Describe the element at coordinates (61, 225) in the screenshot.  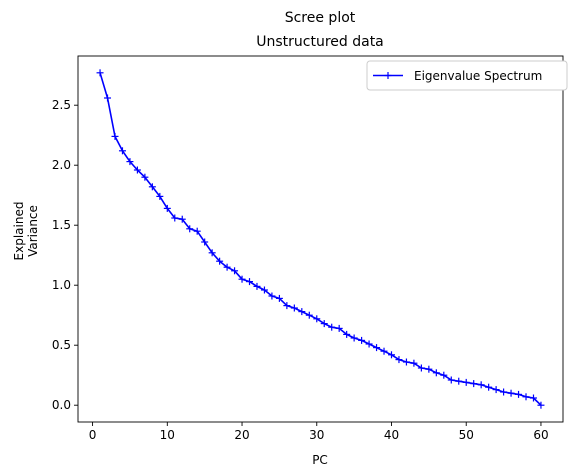
I see `y-tick-label-1.5: 1.5` at that location.